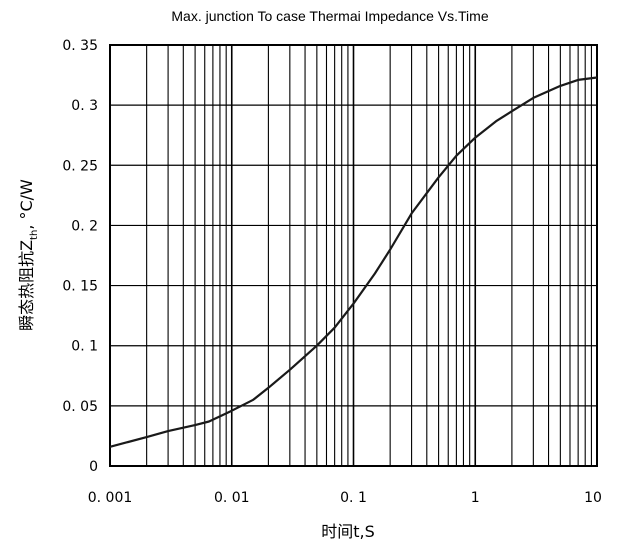 The height and width of the screenshot is (550, 617). I want to click on x-tick-label: 0. 1, so click(353, 498).